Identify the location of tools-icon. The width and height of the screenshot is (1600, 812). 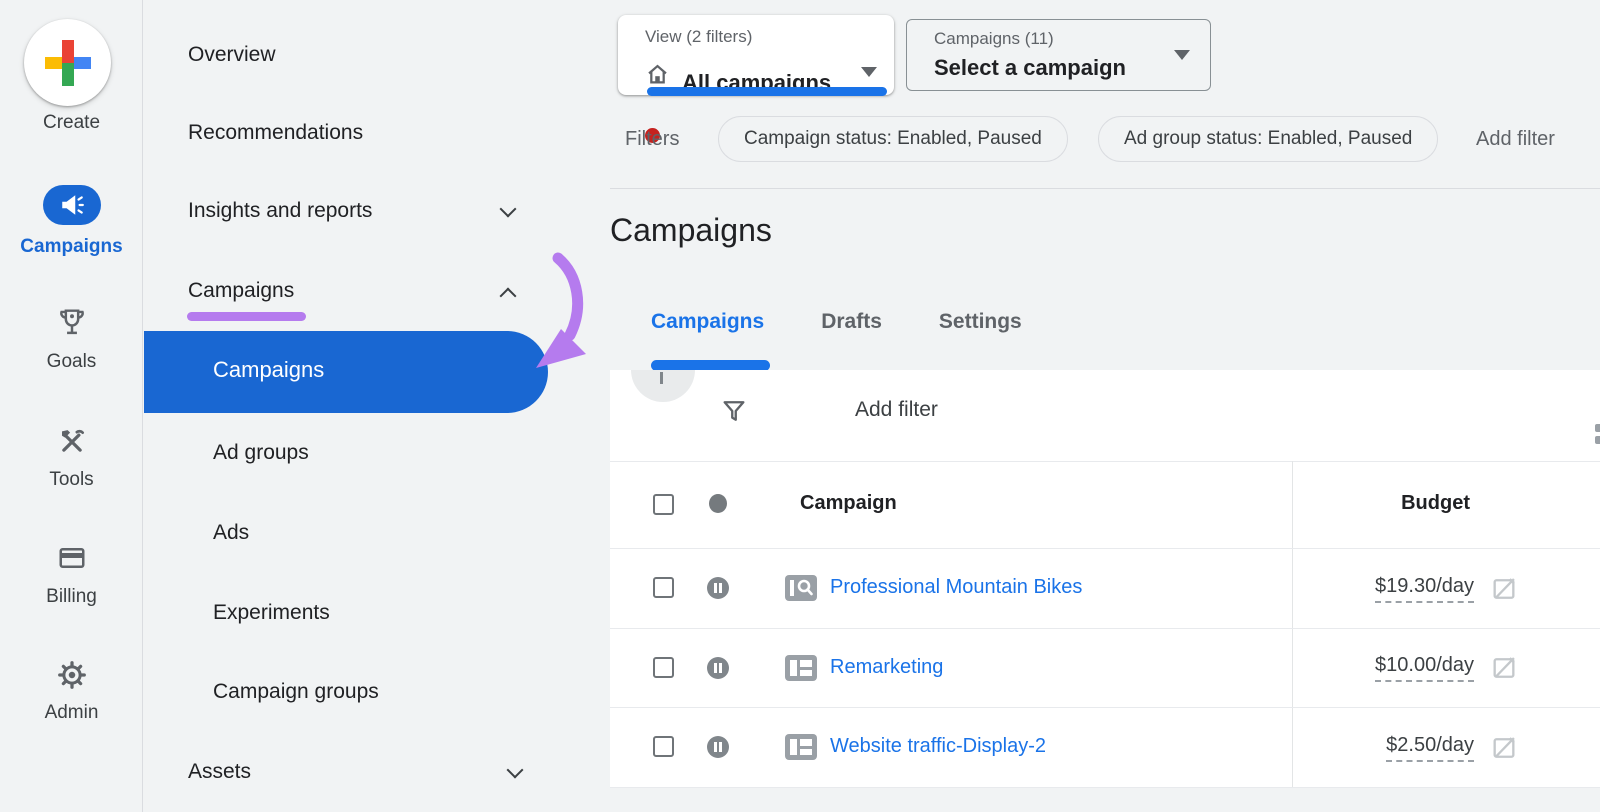
(72, 442).